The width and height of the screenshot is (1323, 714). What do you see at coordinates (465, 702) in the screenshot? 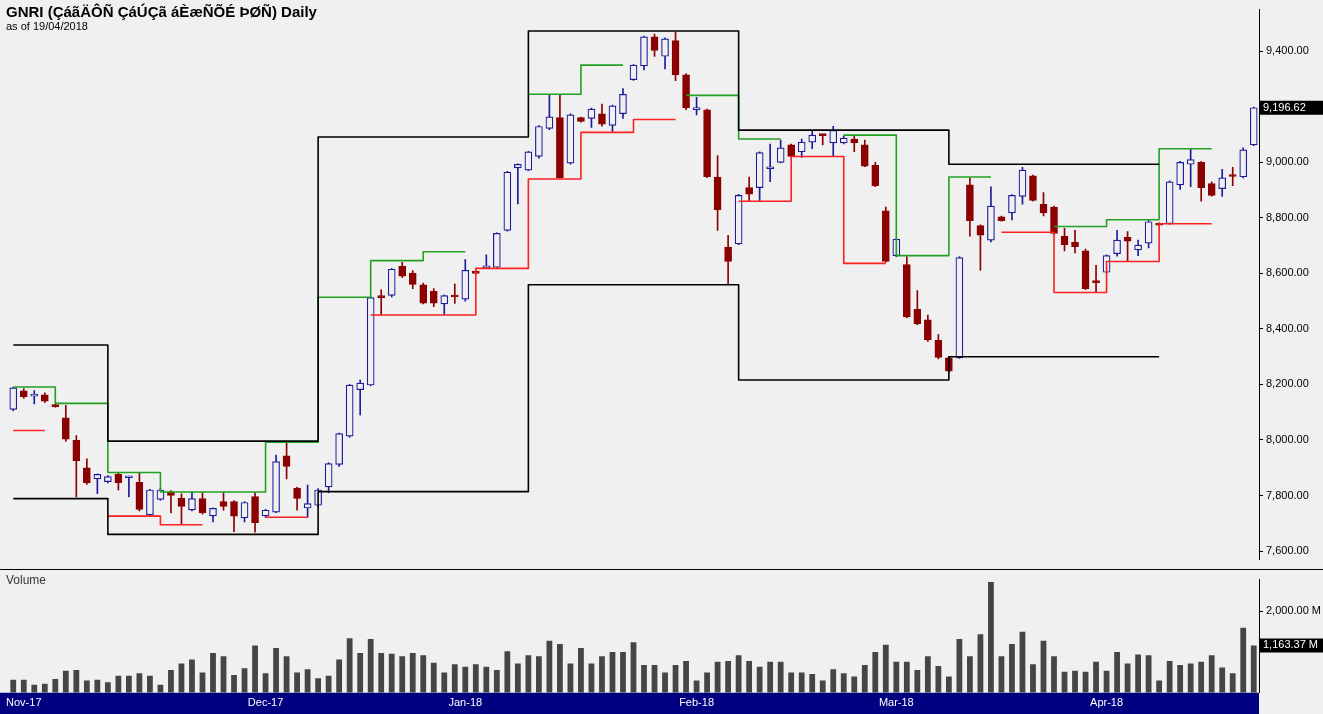
I see `x-tick-label: Jan-18` at bounding box center [465, 702].